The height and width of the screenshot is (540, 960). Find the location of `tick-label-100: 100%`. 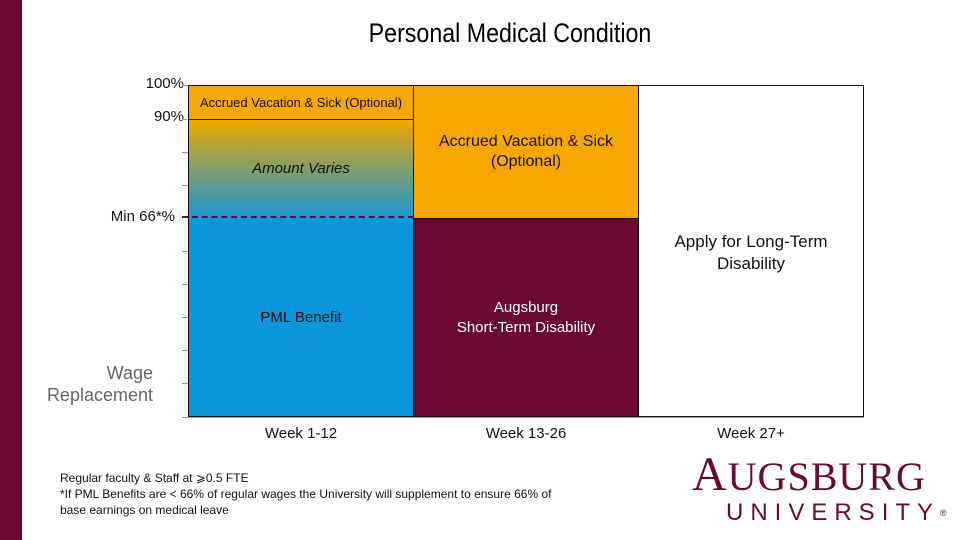

tick-label-100: 100% is located at coordinates (164, 83).